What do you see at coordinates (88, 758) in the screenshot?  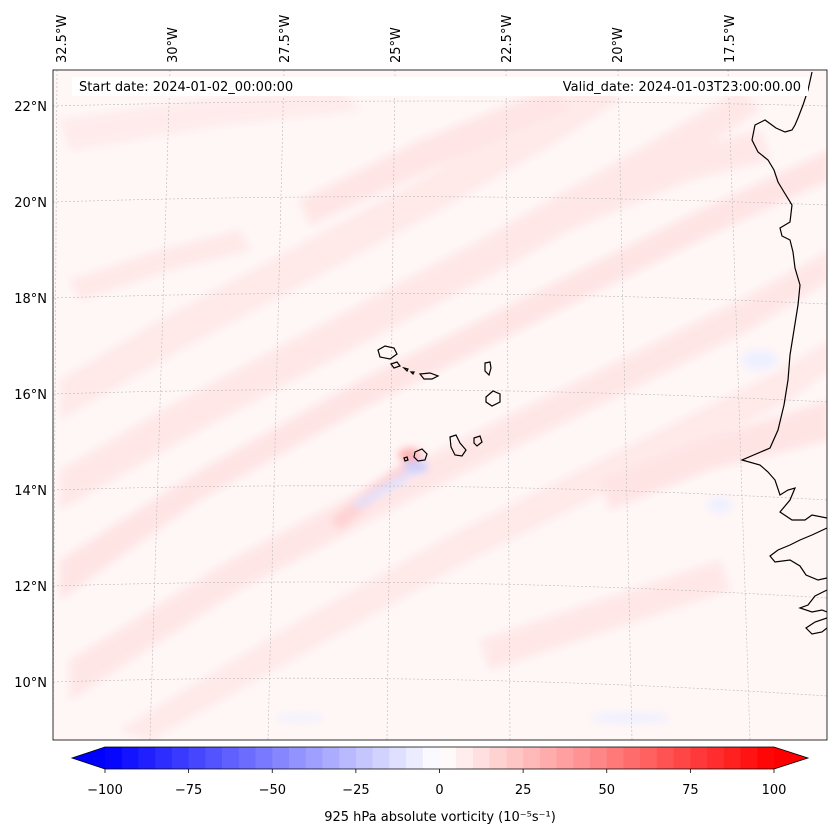 I see `colorbar-min-extension` at bounding box center [88, 758].